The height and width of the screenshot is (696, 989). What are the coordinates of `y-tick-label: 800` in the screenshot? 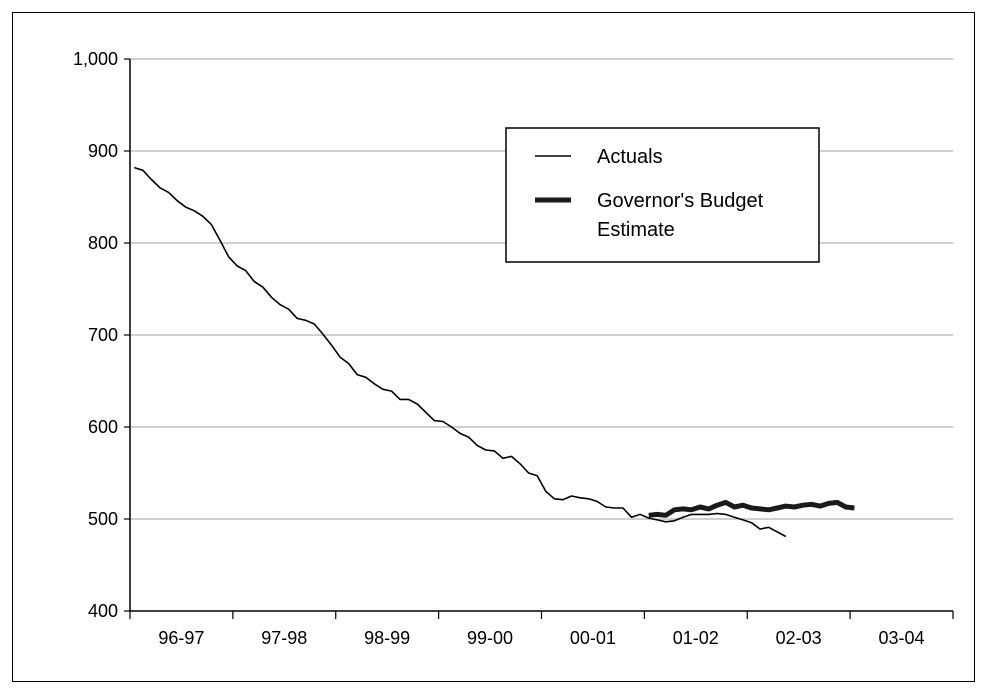 It's located at (103, 243).